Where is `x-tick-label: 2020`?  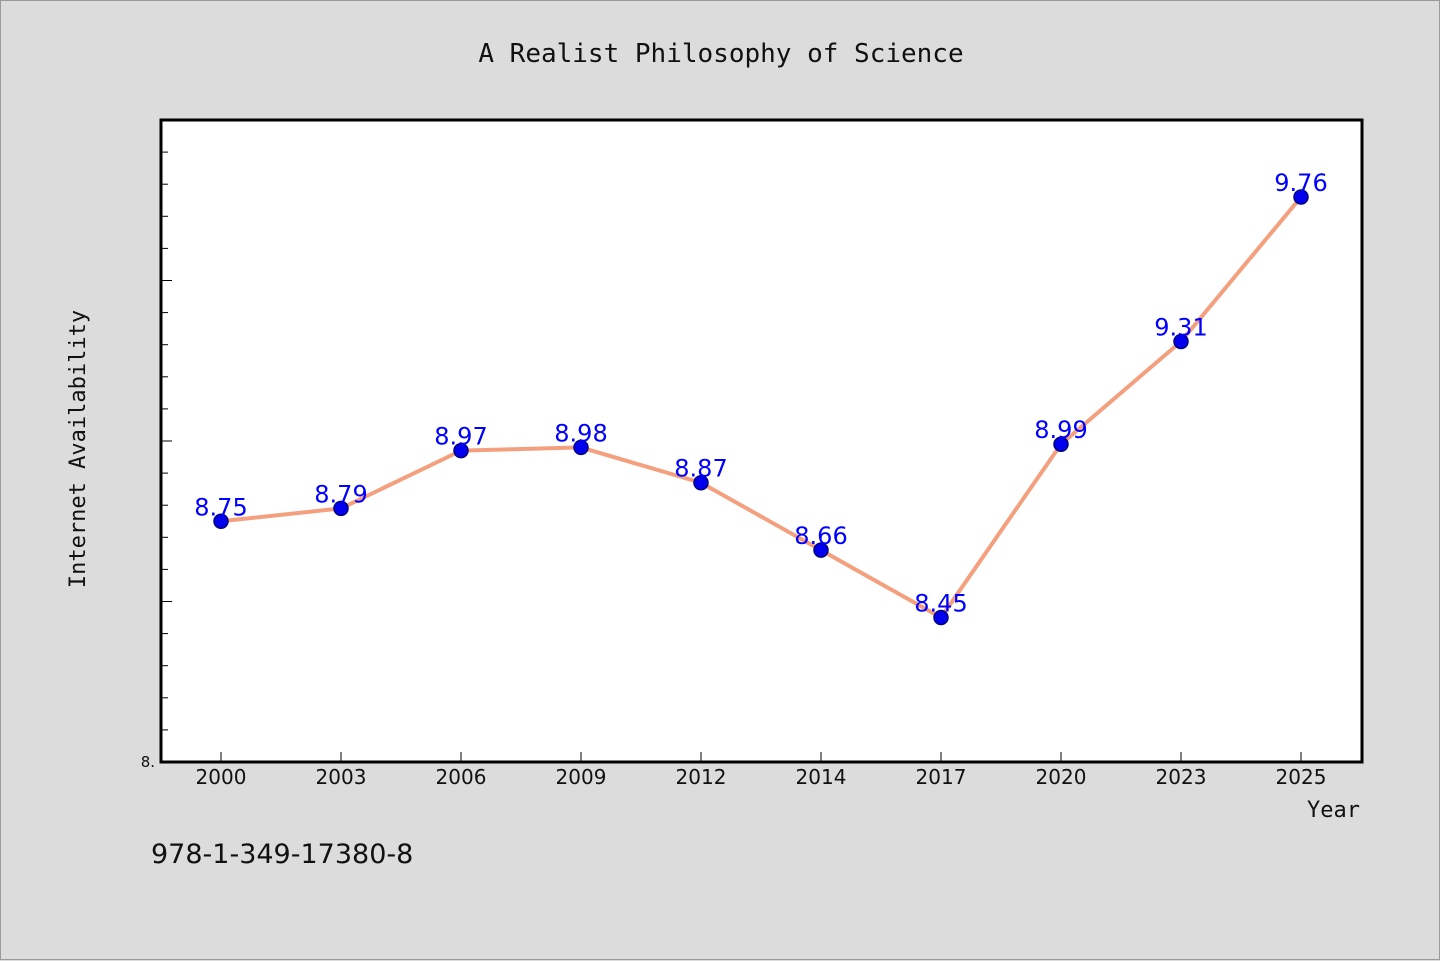
x-tick-label: 2020 is located at coordinates (1061, 777).